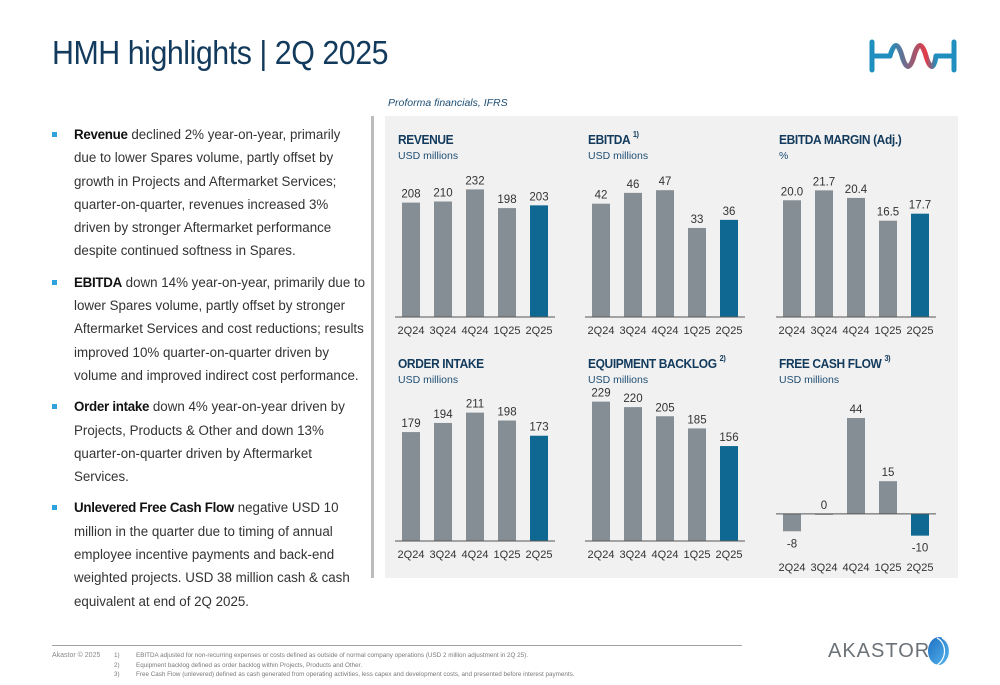 This screenshot has width=1000, height=685. I want to click on data-label: 232, so click(474, 181).